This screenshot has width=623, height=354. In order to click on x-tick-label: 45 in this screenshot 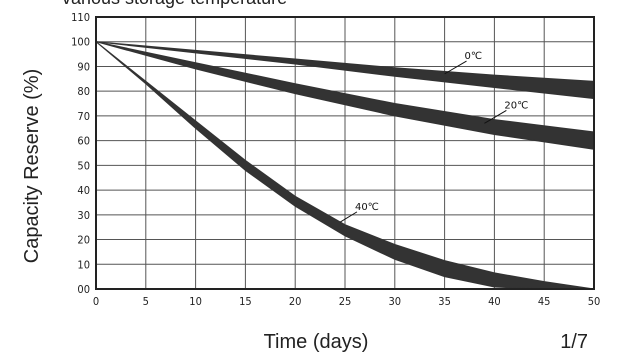, I will do `click(544, 301)`.